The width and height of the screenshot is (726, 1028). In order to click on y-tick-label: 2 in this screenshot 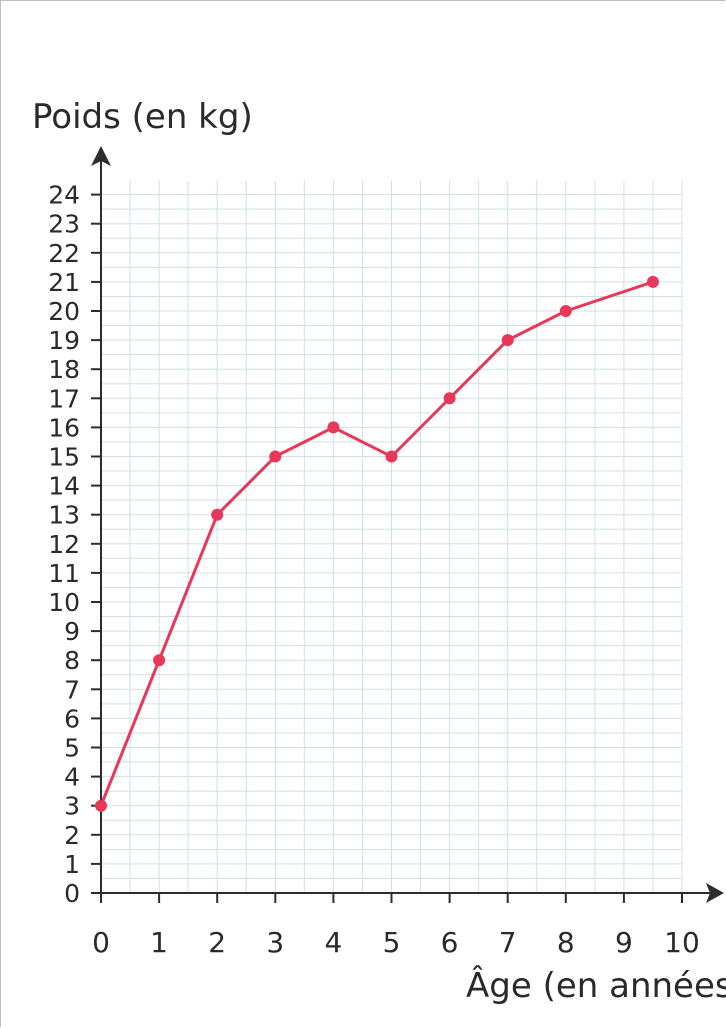, I will do `click(72, 835)`.